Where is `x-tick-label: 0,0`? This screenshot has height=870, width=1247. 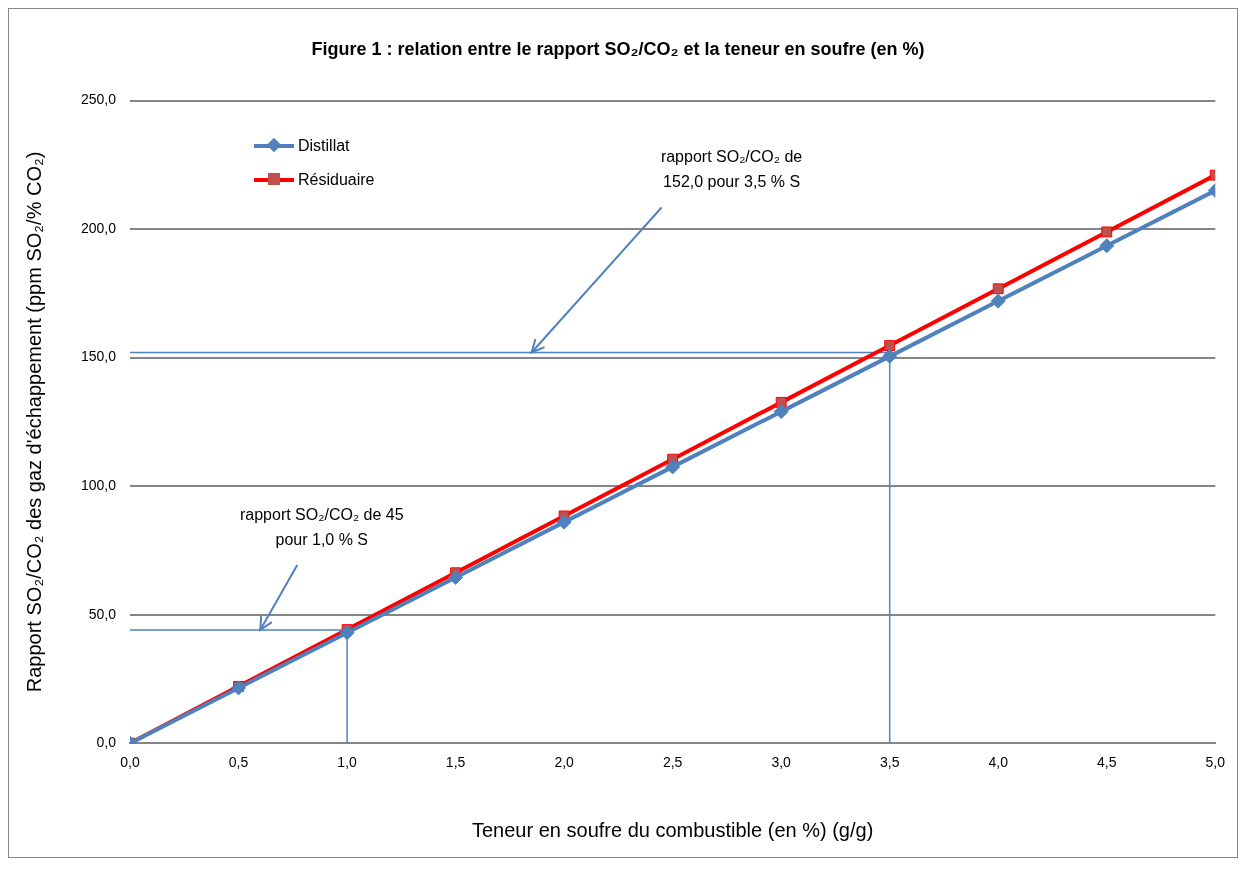
x-tick-label: 0,0 is located at coordinates (130, 762).